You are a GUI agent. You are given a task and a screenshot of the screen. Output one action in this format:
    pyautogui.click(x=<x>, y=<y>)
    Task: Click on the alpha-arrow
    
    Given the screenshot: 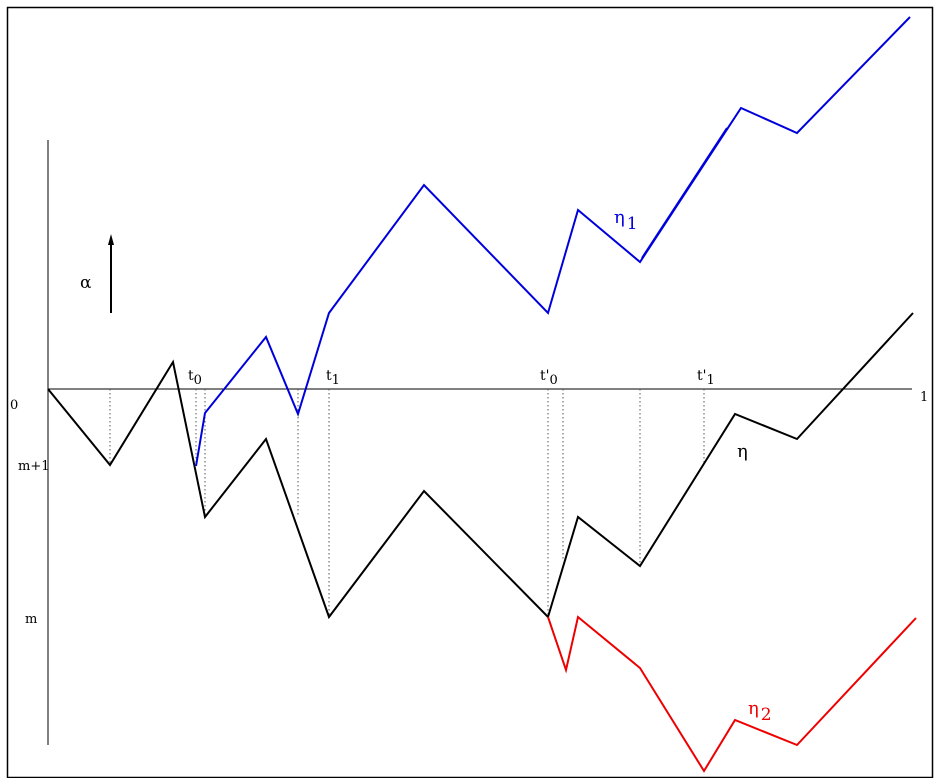 What is the action you would take?
    pyautogui.click(x=111, y=273)
    